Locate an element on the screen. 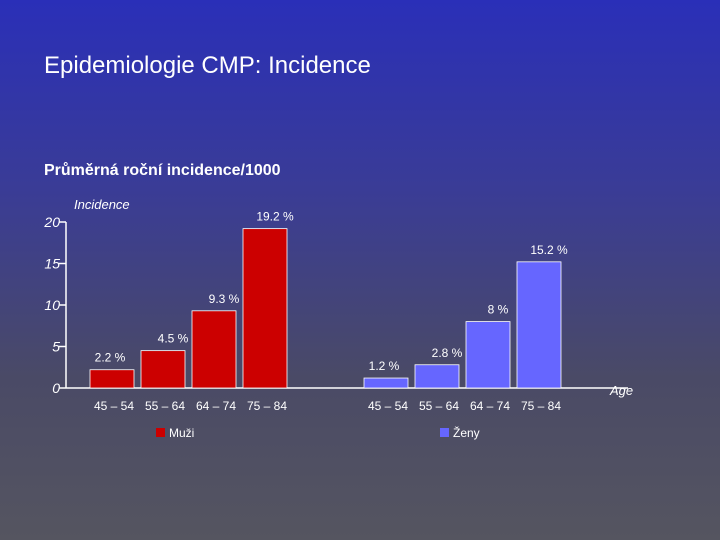 Image resolution: width=720 pixels, height=540 pixels. legend-label-1: Ženy is located at coordinates (466, 432).